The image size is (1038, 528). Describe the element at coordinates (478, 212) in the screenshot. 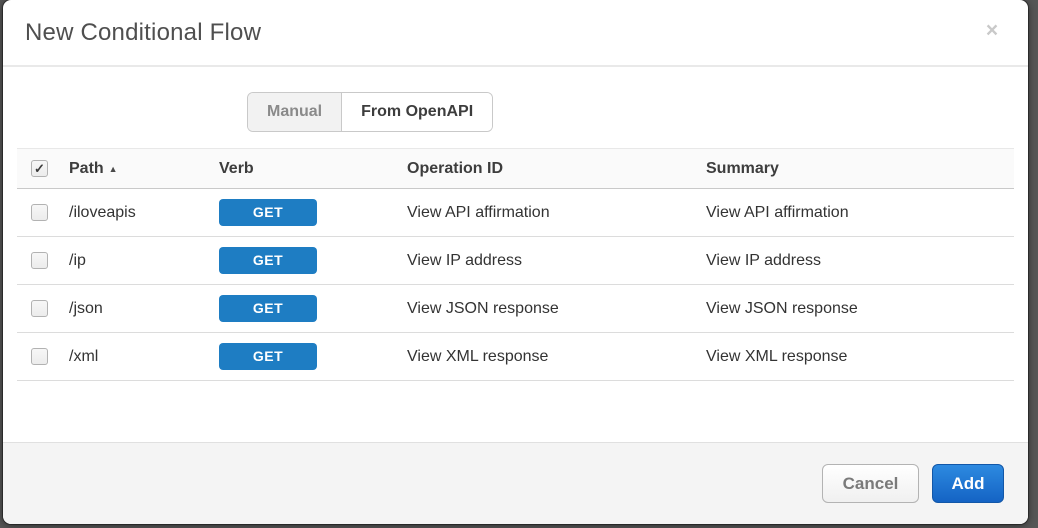

I see `row-cell-operation-id: View API affirmation` at that location.